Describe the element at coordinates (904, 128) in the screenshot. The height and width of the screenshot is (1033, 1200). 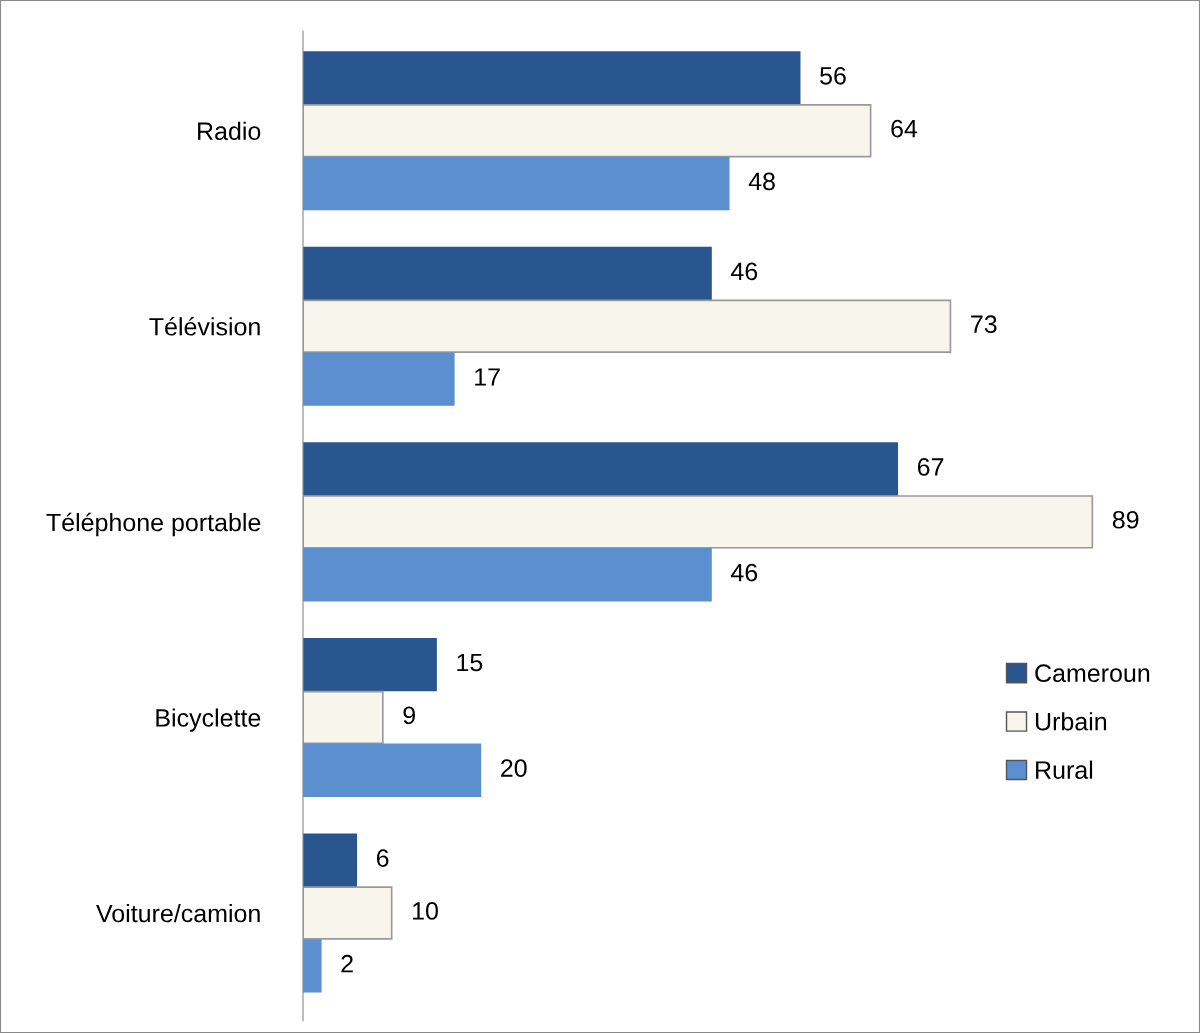
I see `data-label: 64` at that location.